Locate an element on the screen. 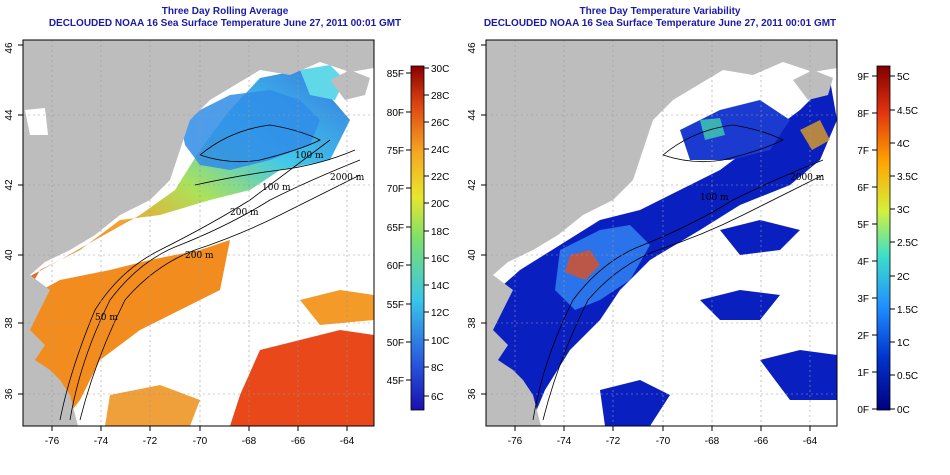  left-title-main: Three Day Rolling Average is located at coordinates (225, 11).